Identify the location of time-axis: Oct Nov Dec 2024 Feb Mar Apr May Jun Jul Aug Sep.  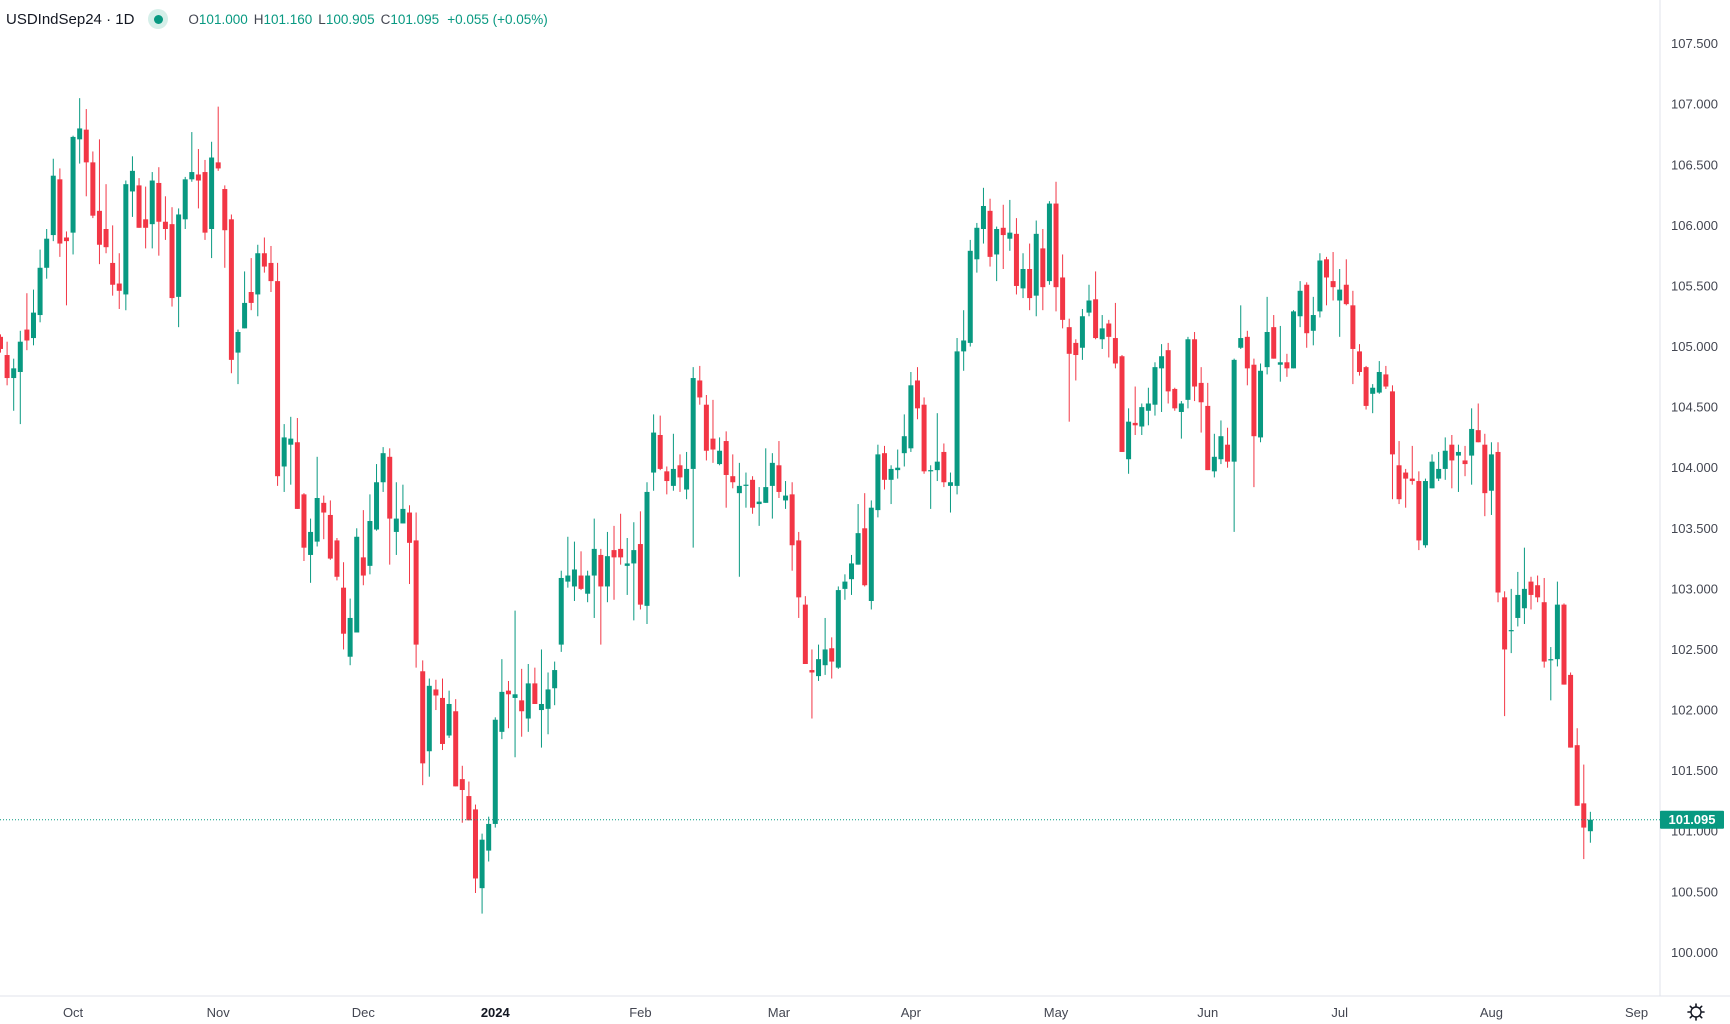
(855, 1012).